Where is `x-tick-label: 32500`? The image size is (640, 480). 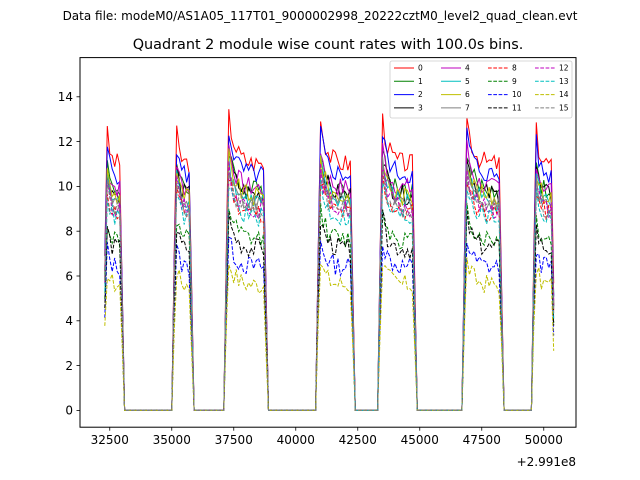 x-tick-label: 32500 is located at coordinates (110, 440).